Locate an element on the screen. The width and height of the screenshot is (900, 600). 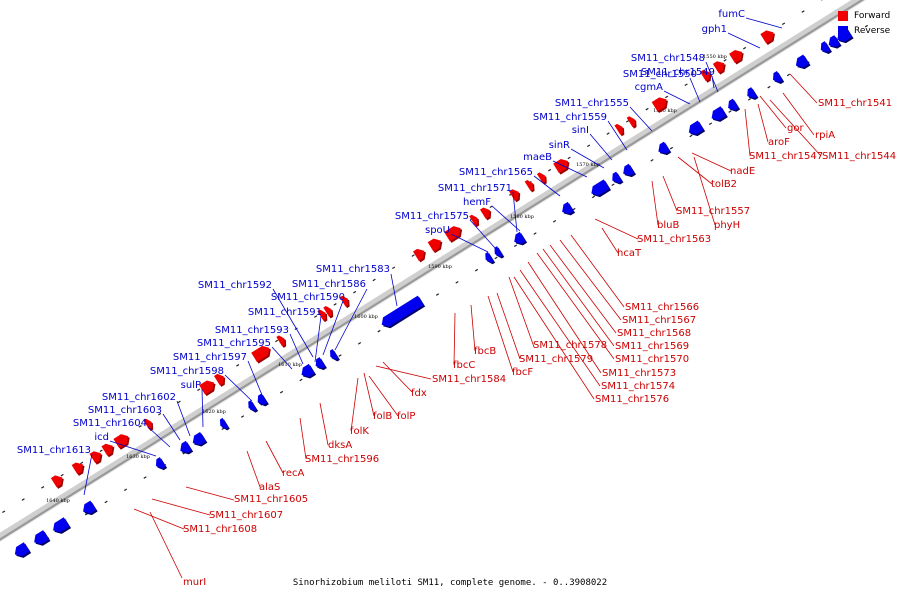
gene-label: fbcC is located at coordinates (464, 365).